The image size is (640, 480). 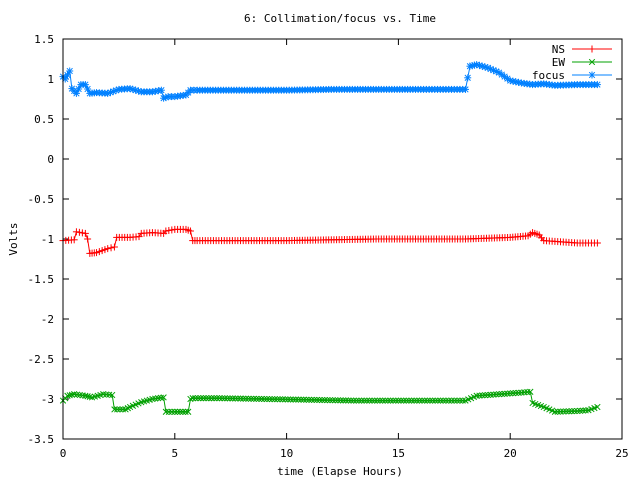 I want to click on y-tick-label: 0, so click(x=50, y=159).